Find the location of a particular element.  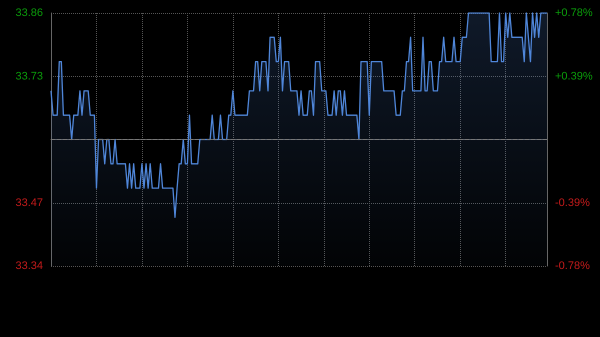

y-tick-label: 33.86 is located at coordinates (29, 13).